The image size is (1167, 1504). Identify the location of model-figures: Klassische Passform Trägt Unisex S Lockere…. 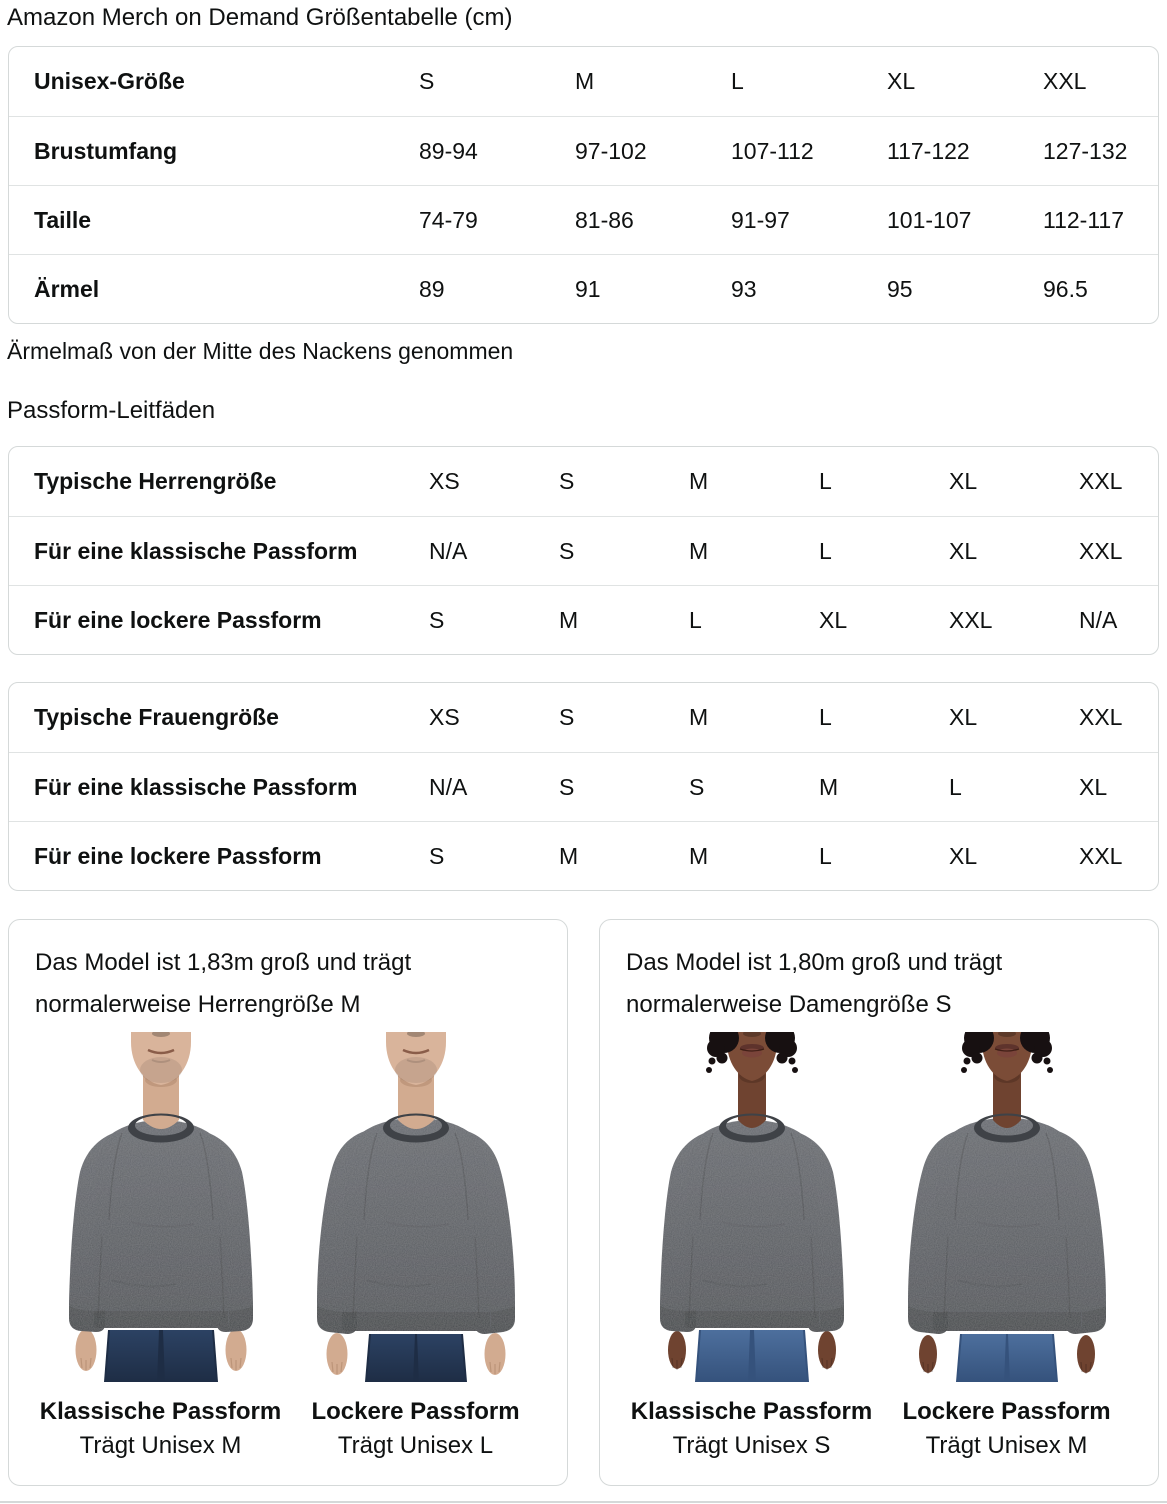
(879, 1246).